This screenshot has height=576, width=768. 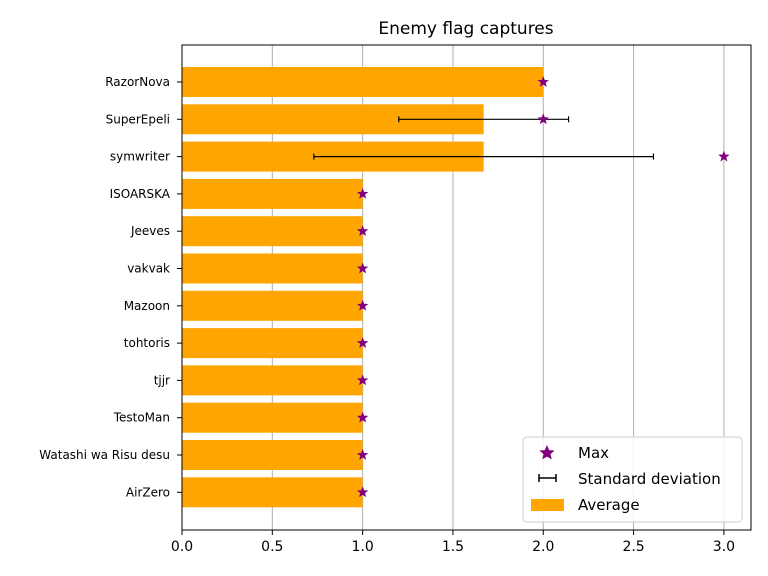 What do you see at coordinates (137, 82) in the screenshot?
I see `y-tick-label: RazorNova` at bounding box center [137, 82].